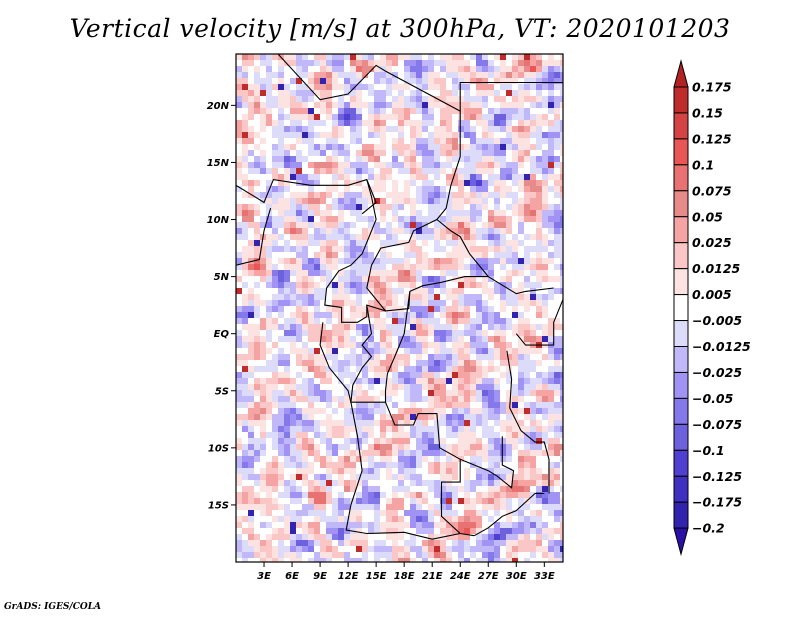  What do you see at coordinates (681, 359) in the screenshot?
I see `colorbar-box` at bounding box center [681, 359].